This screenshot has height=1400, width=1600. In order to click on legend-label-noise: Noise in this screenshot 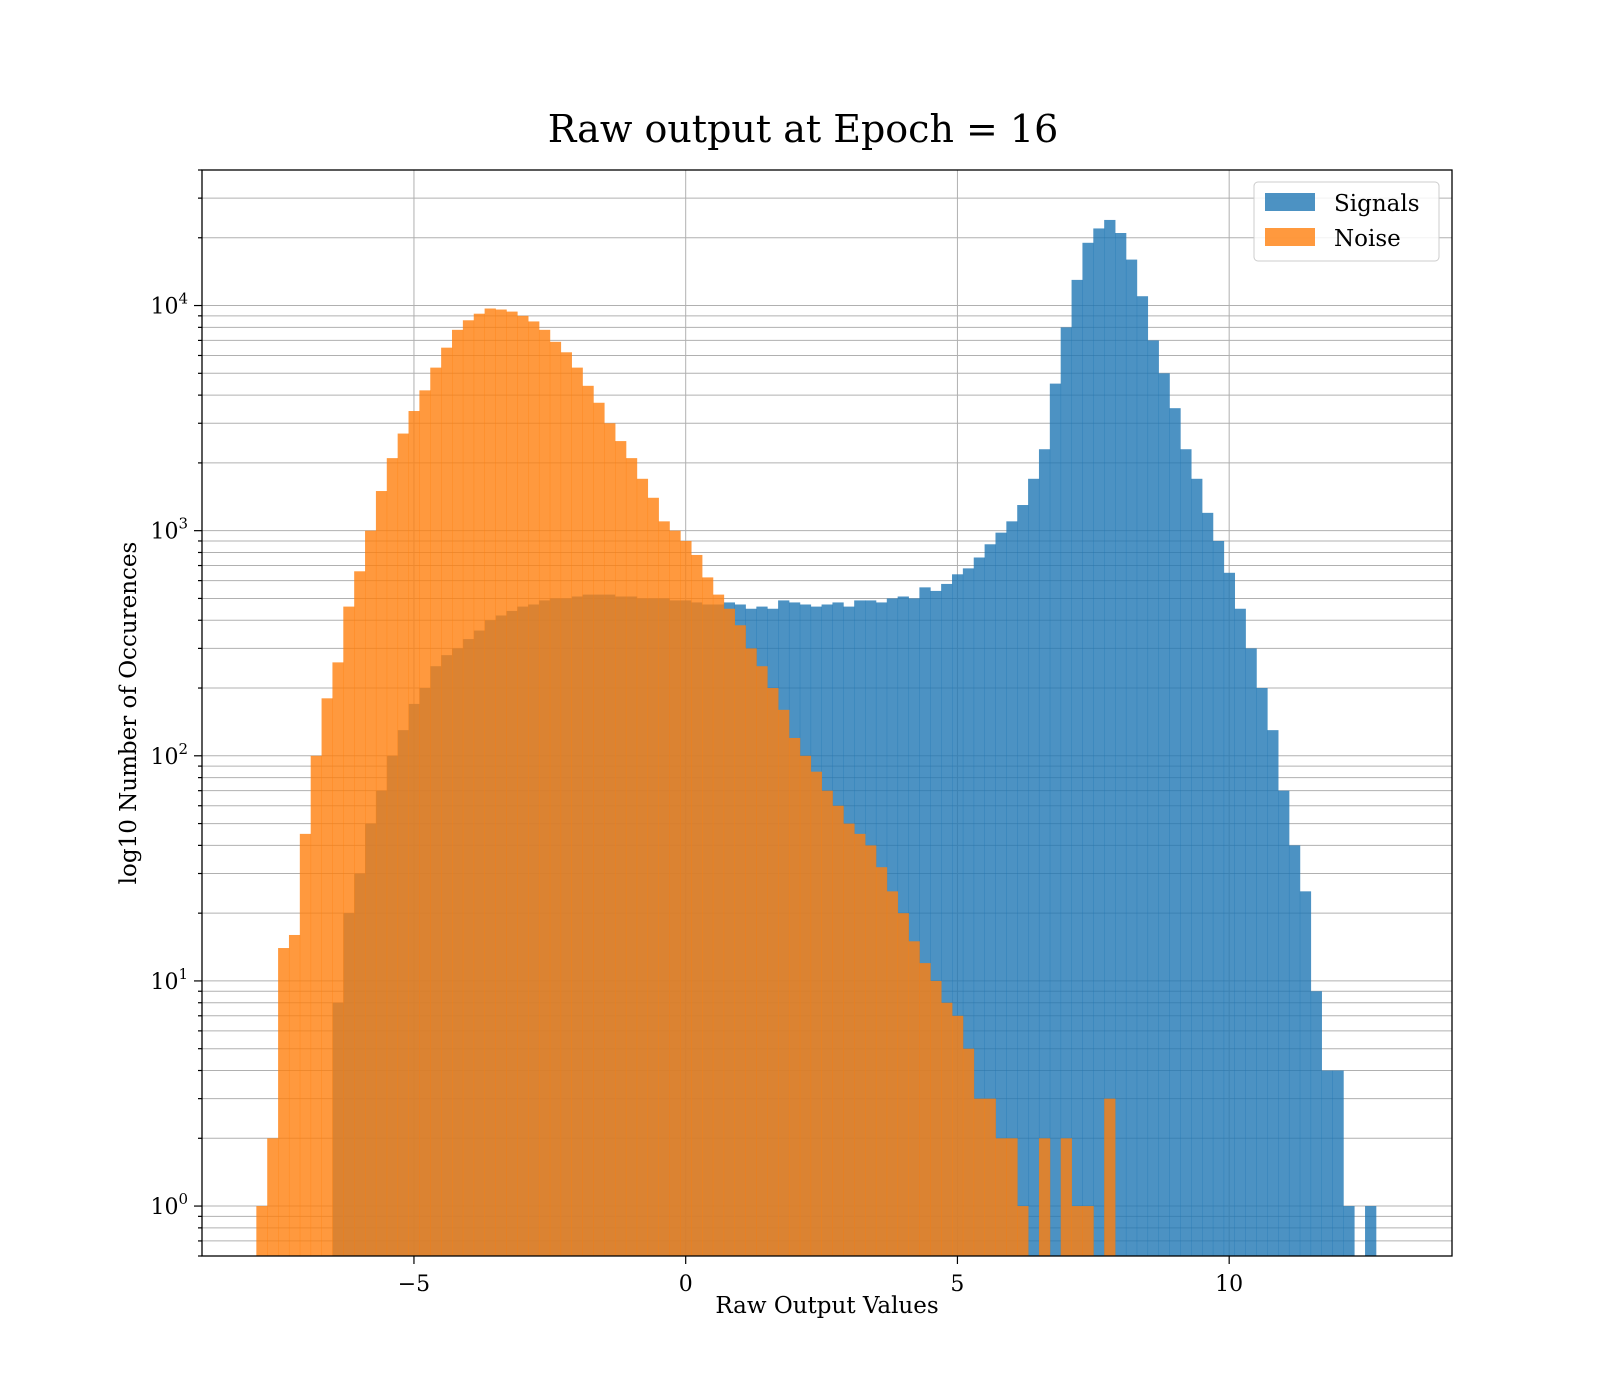, I will do `click(1367, 239)`.